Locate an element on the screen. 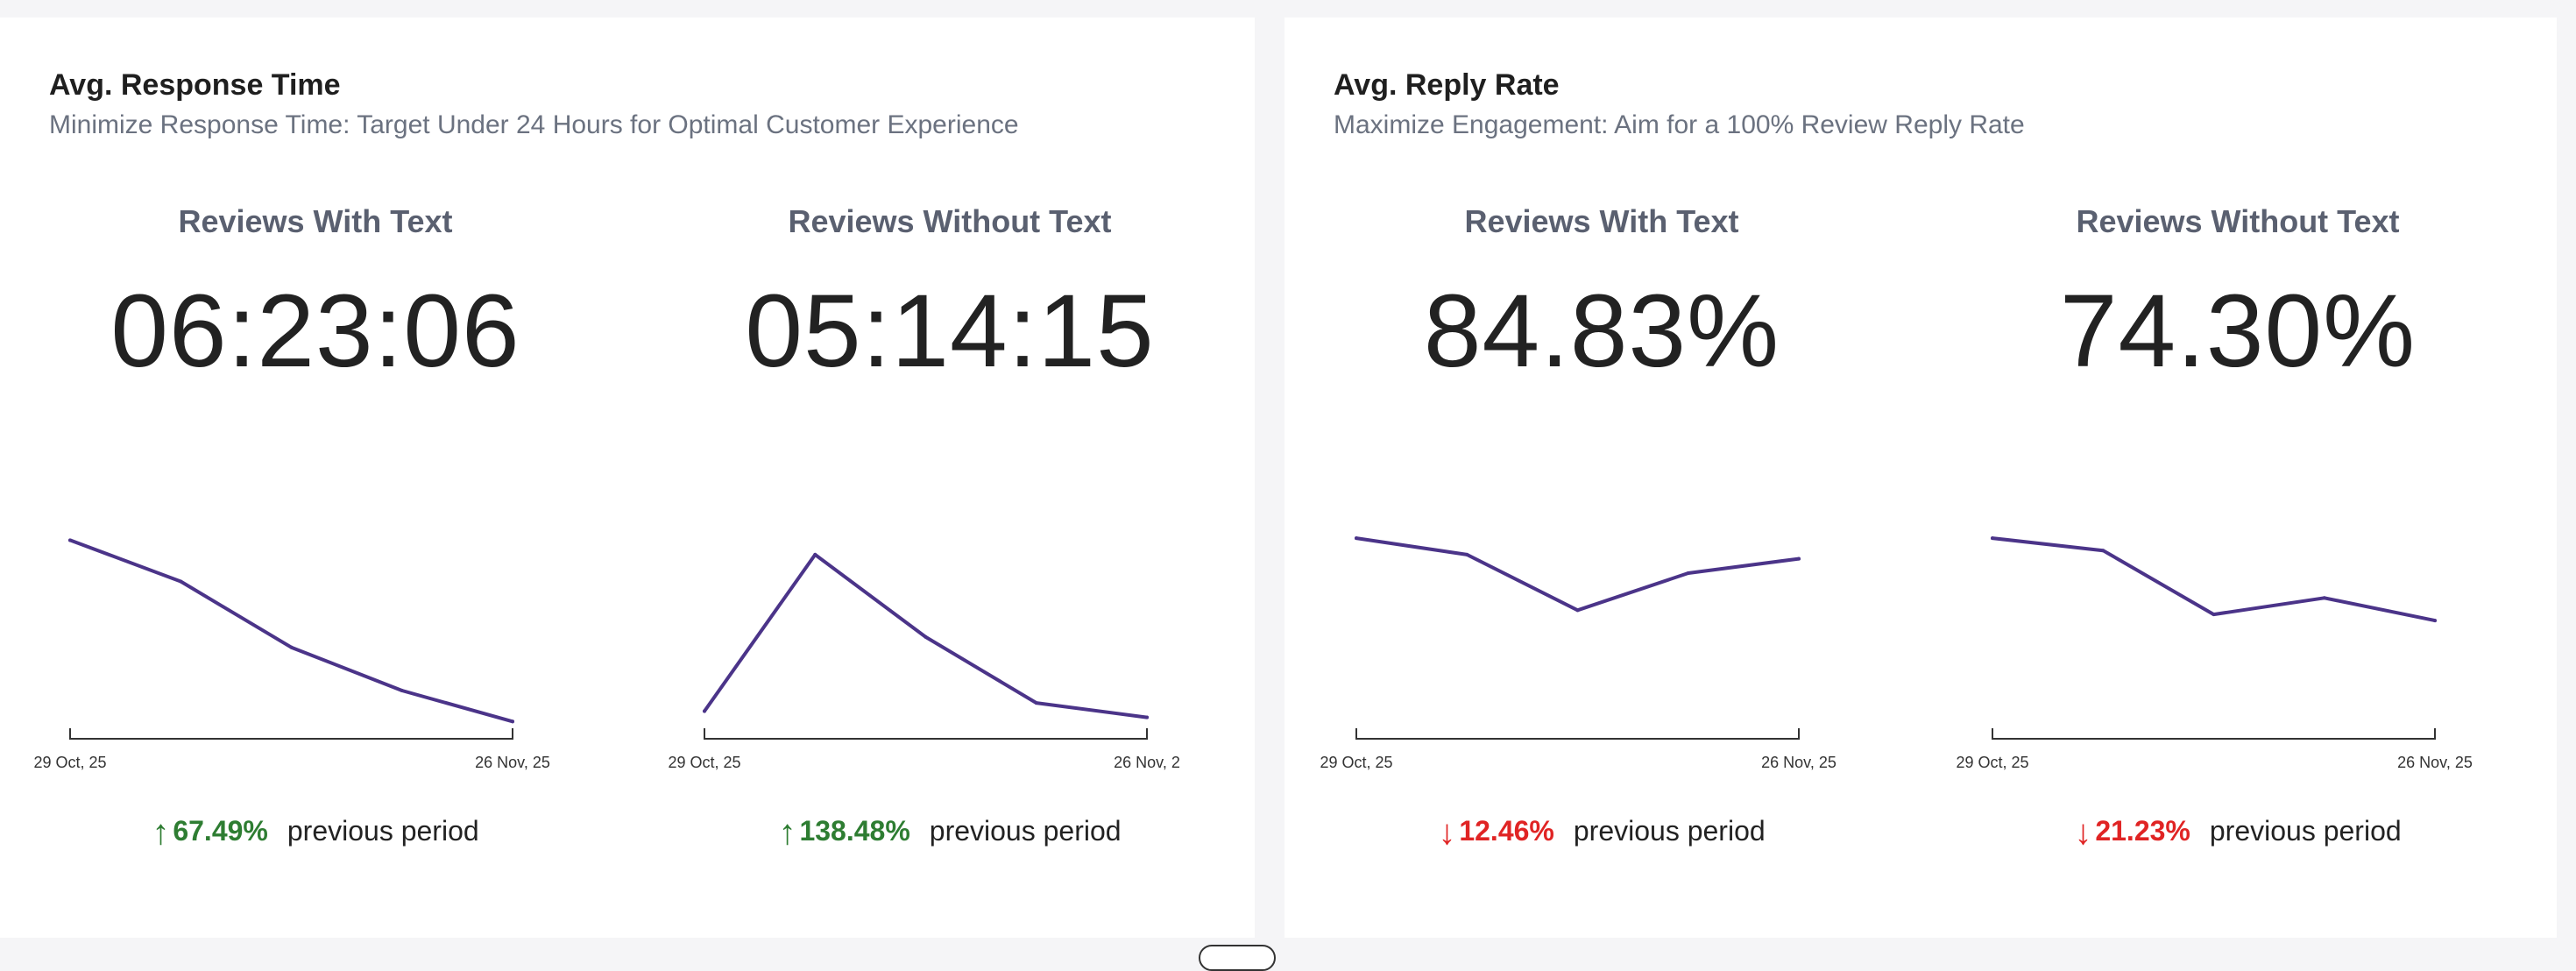 Image resolution: width=2576 pixels, height=971 pixels. comparison-row: ↓ 21.23% previous period is located at coordinates (2237, 833).